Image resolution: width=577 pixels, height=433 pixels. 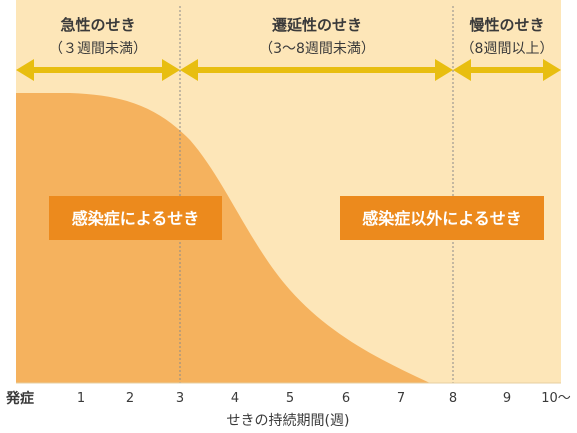 I want to click on non-infection-cough-label: 感染症以外によるせき, so click(x=442, y=218).